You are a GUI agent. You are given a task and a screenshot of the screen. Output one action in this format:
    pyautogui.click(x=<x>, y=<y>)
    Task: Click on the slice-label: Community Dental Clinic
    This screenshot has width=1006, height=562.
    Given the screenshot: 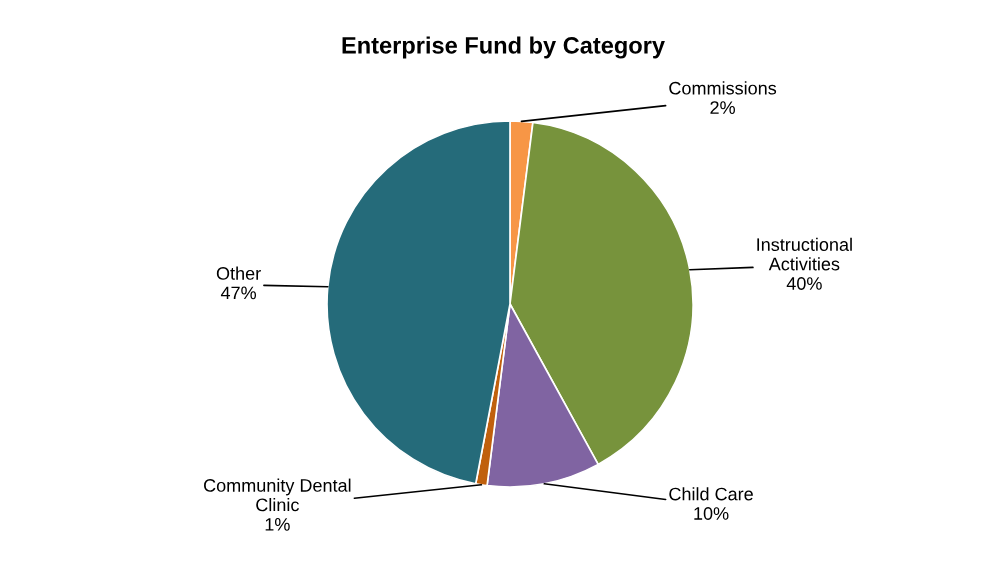 What is the action you would take?
    pyautogui.click(x=277, y=495)
    